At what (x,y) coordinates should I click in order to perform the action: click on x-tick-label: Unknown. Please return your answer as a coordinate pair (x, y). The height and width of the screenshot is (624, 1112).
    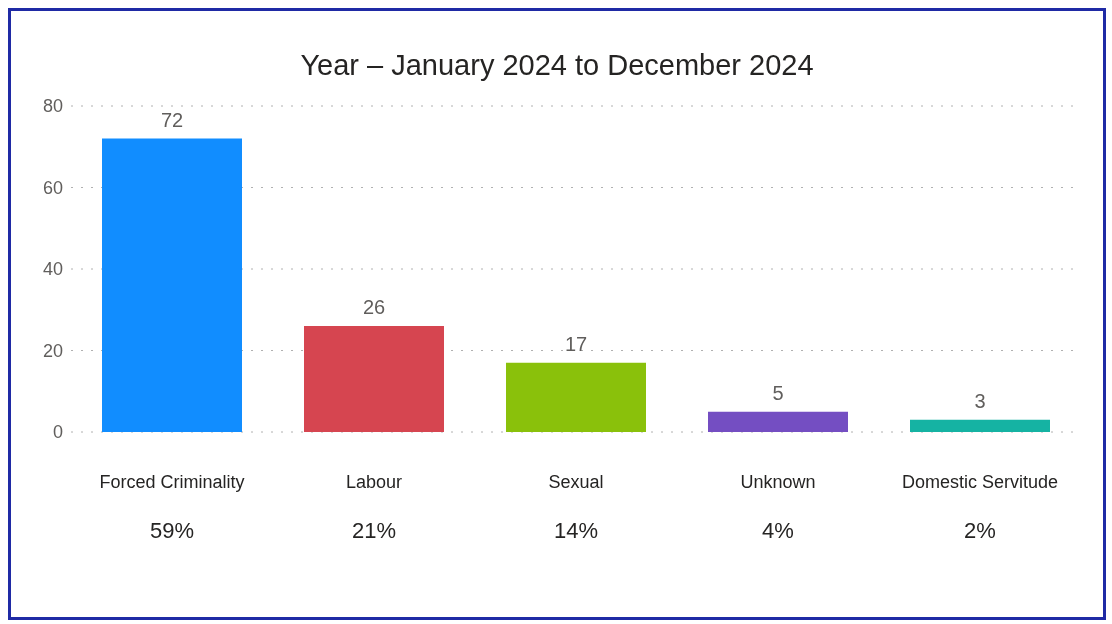
    Looking at the image, I should click on (778, 482).